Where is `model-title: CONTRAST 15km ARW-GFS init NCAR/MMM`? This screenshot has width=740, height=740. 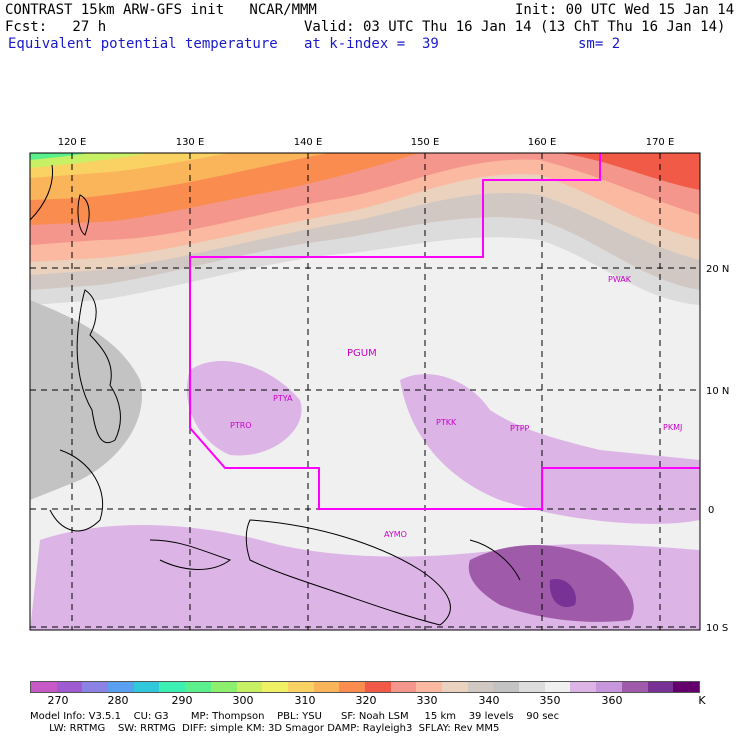
model-title: CONTRAST 15km ARW-GFS init NCAR/MMM is located at coordinates (161, 10).